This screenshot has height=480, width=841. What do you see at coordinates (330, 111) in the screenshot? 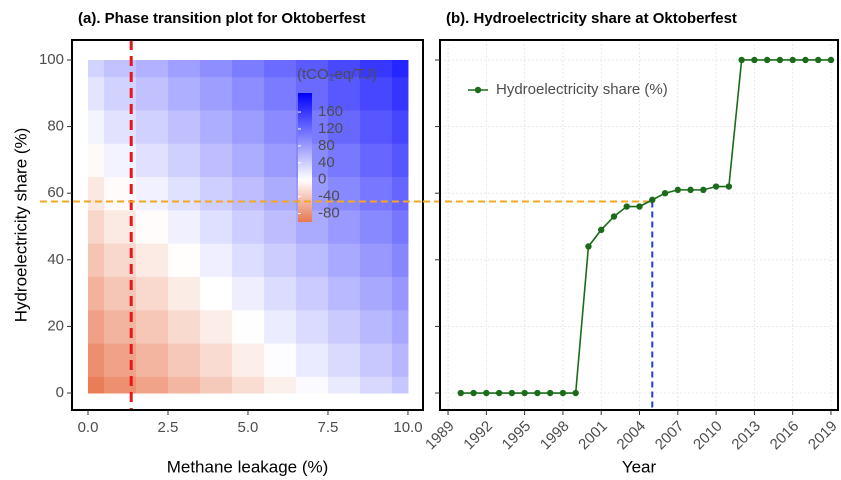
I see `colorbar-tick-label: 160` at bounding box center [330, 111].